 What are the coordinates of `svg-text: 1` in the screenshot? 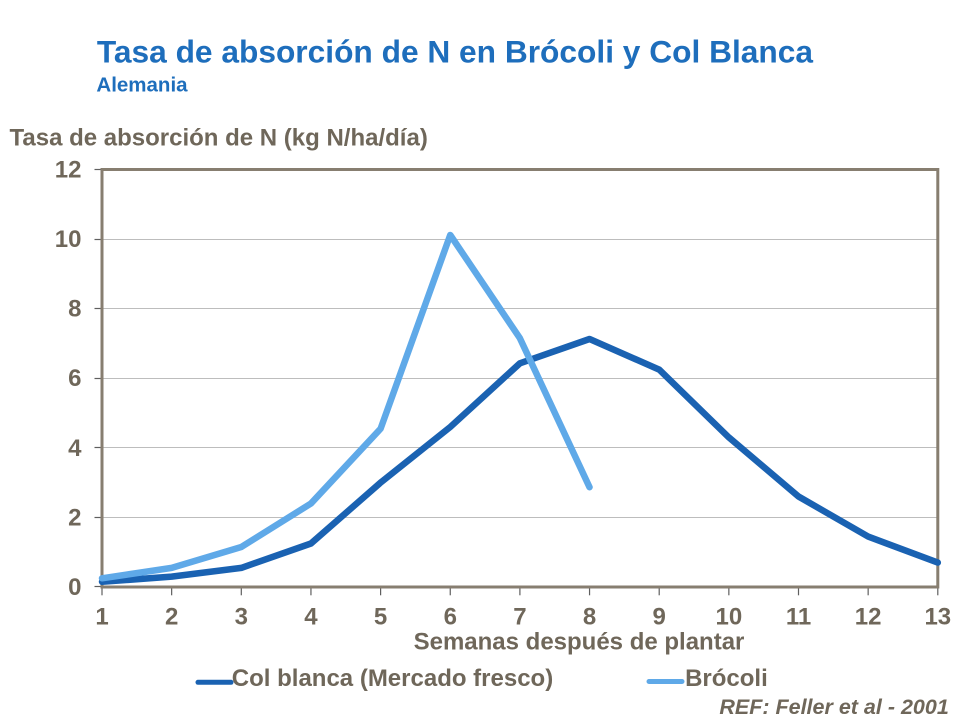 It's located at (101, 617).